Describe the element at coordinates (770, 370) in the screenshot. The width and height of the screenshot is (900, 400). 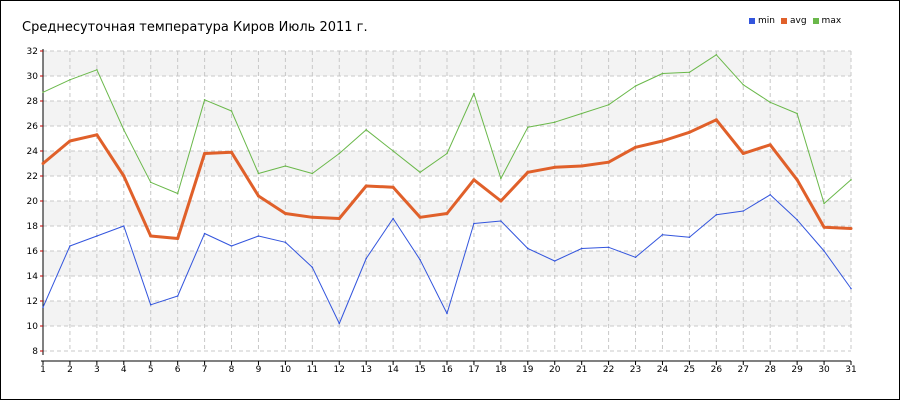
I see `x-tick-label: 28` at that location.